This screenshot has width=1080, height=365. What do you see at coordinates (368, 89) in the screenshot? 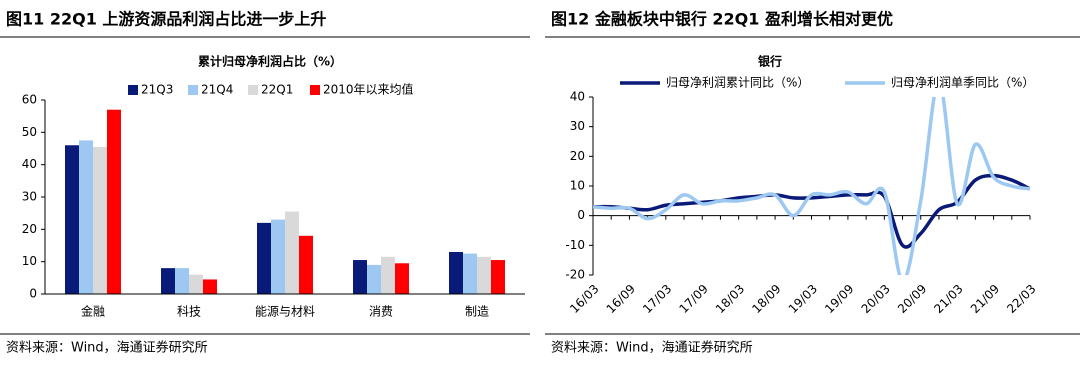
I see `legend-label: 2010年以来均值` at bounding box center [368, 89].